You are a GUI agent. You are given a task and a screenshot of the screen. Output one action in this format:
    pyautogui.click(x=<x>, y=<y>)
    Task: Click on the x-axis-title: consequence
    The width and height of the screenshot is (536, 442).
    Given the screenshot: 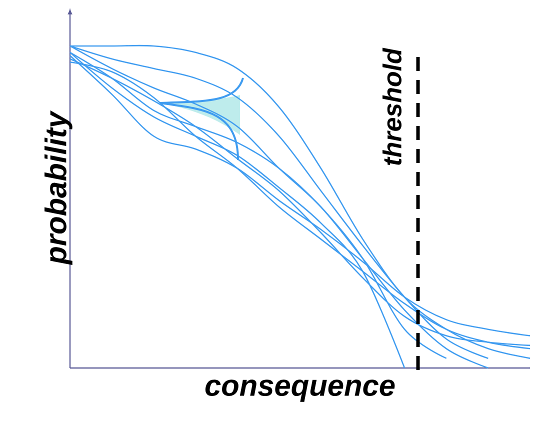 What is the action you would take?
    pyautogui.click(x=300, y=391)
    